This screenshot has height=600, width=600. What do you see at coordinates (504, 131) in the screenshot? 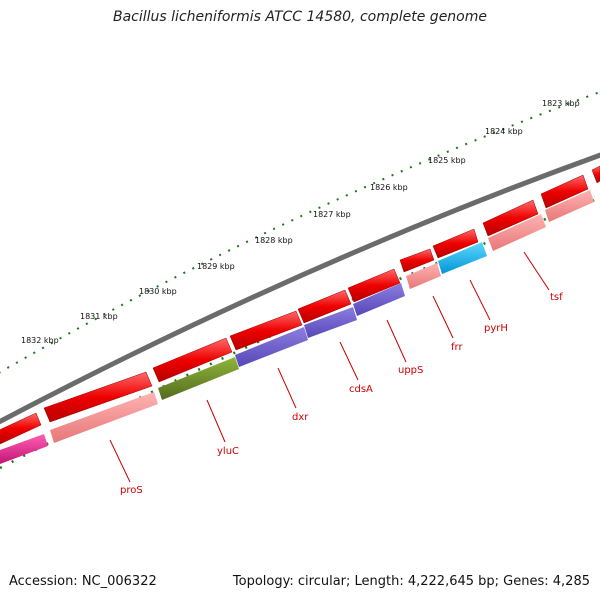
I see `kbp-label: 1824 kbp` at bounding box center [504, 131].